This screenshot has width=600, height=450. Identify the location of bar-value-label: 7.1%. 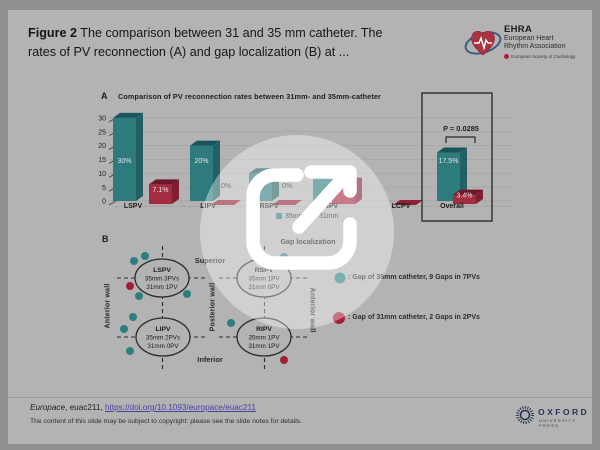
(161, 190).